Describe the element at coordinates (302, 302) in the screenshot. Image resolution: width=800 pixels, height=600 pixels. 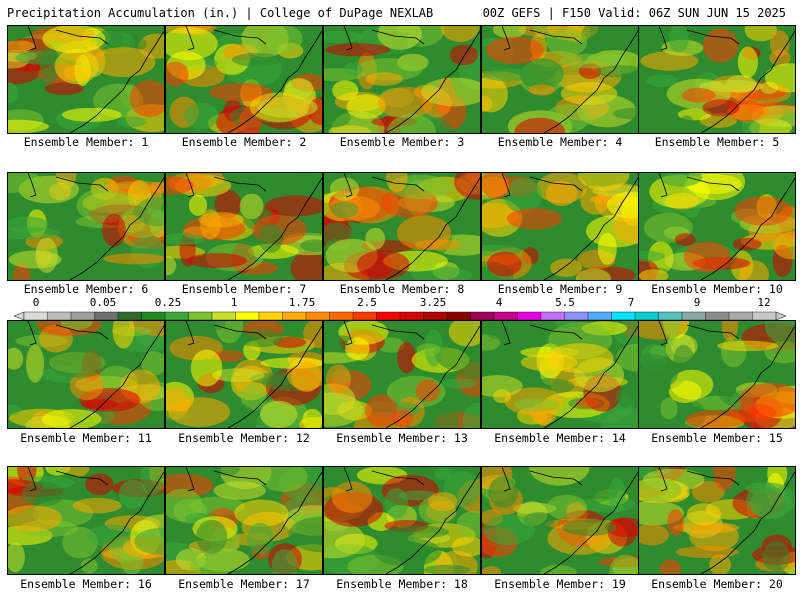
I see `colorbar-tick-label: 1.75` at that location.